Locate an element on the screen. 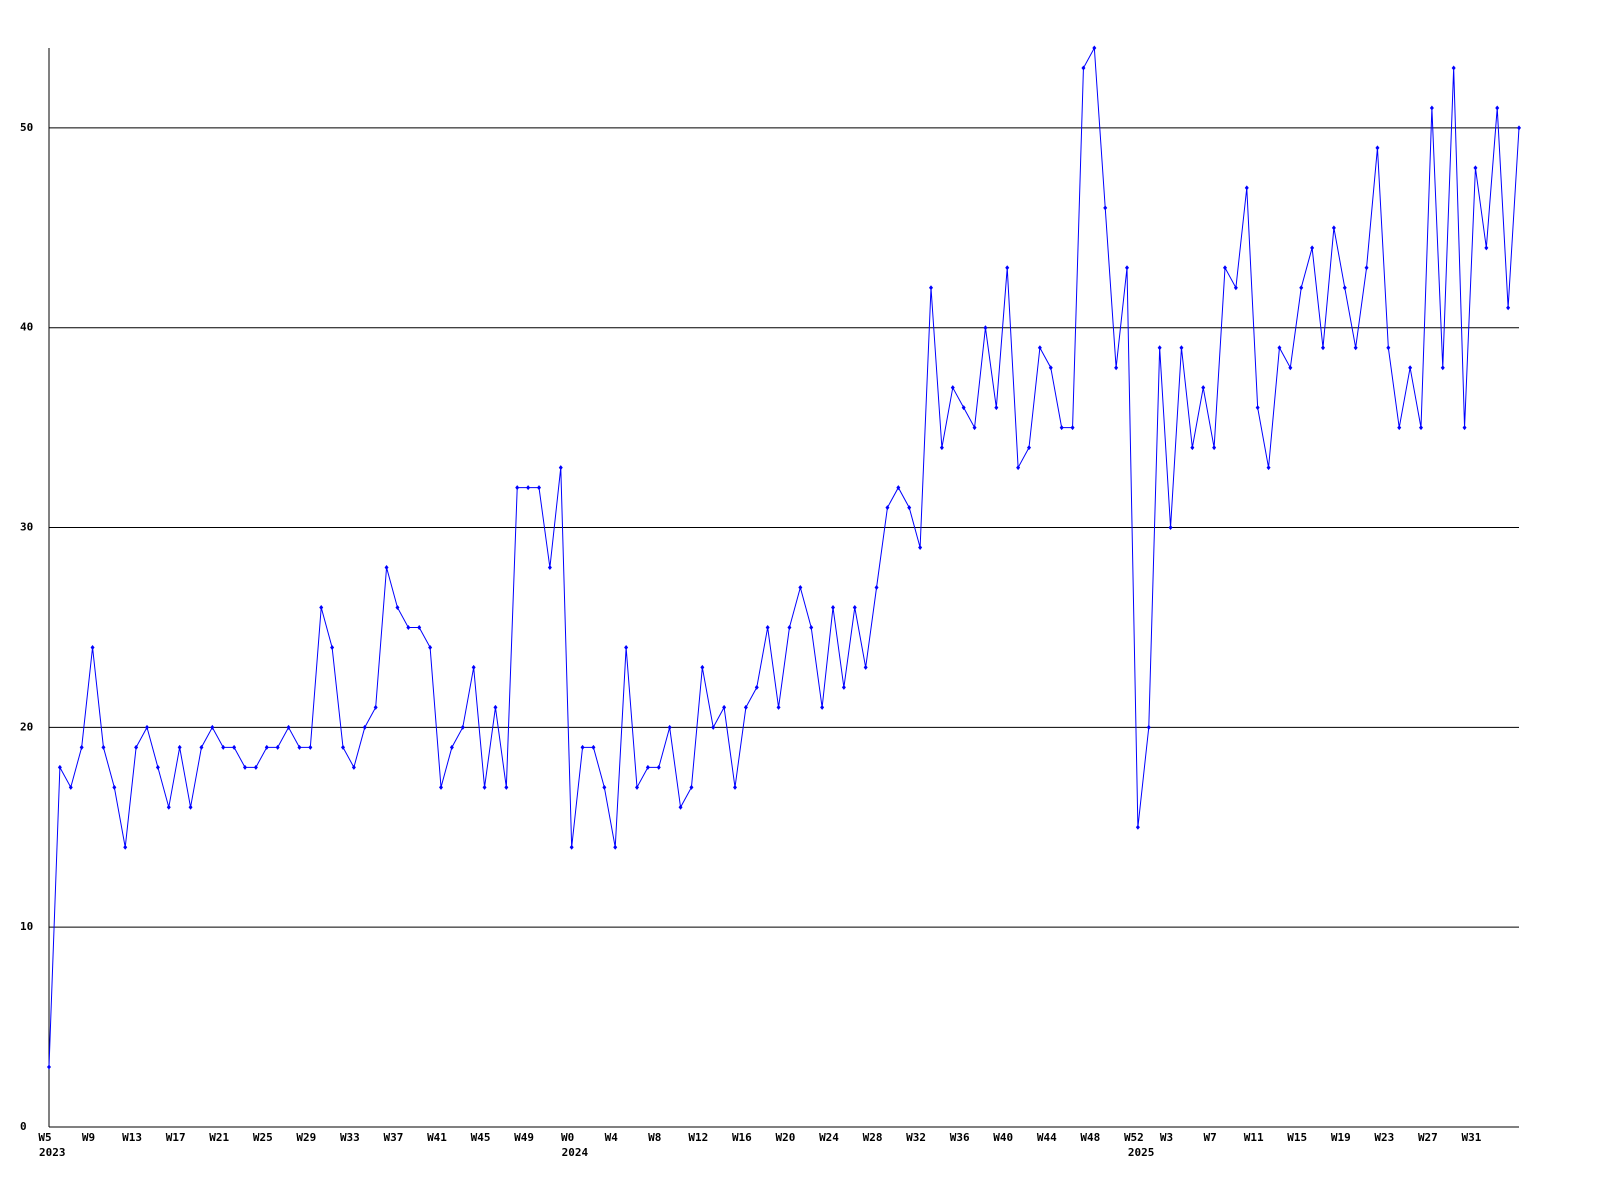 The image size is (1600, 1200). x-tick-label: W8 is located at coordinates (654, 1137).